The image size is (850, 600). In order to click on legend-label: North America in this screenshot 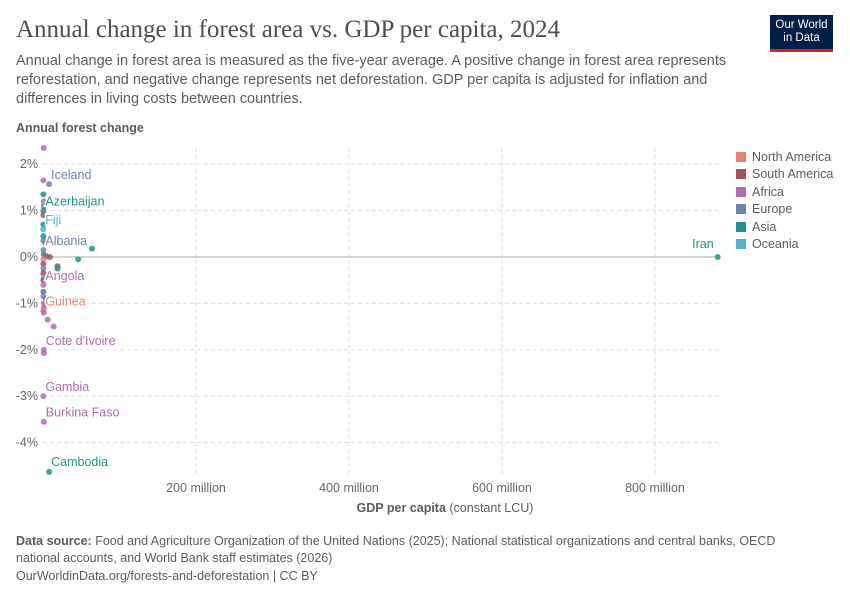, I will do `click(792, 156)`.